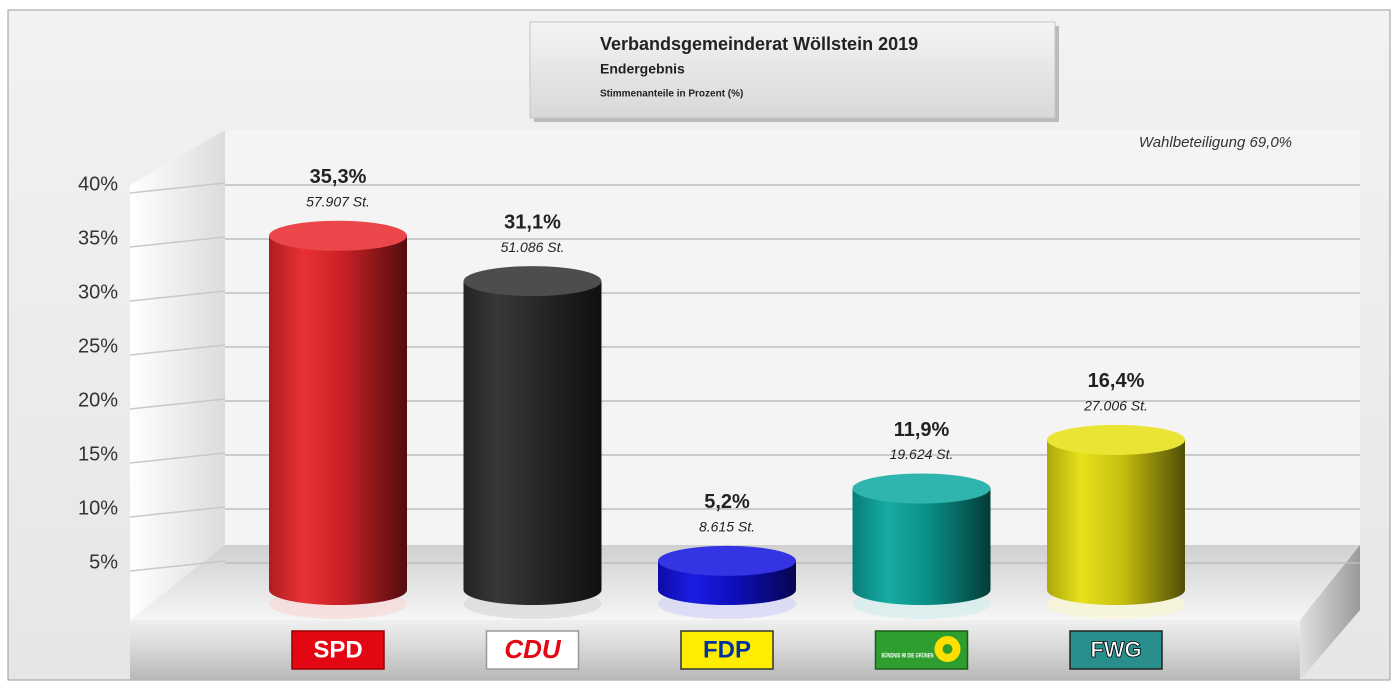 This screenshot has width=1398, height=687. What do you see at coordinates (792, 70) in the screenshot?
I see `title-box` at bounding box center [792, 70].